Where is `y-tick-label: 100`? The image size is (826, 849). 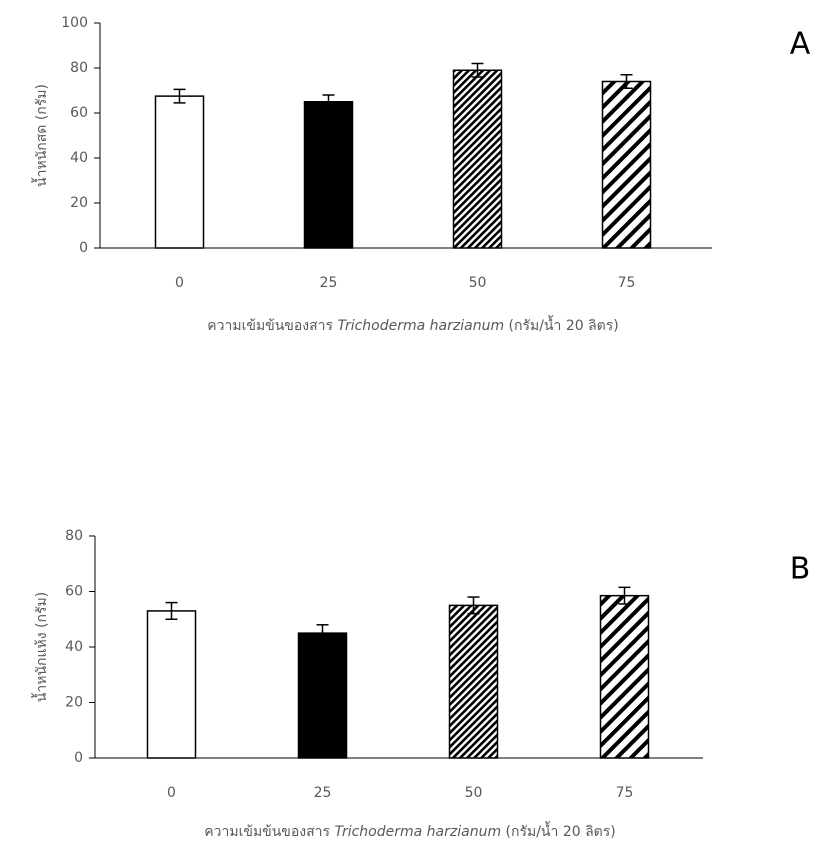 y-tick-label: 100 is located at coordinates (74, 23).